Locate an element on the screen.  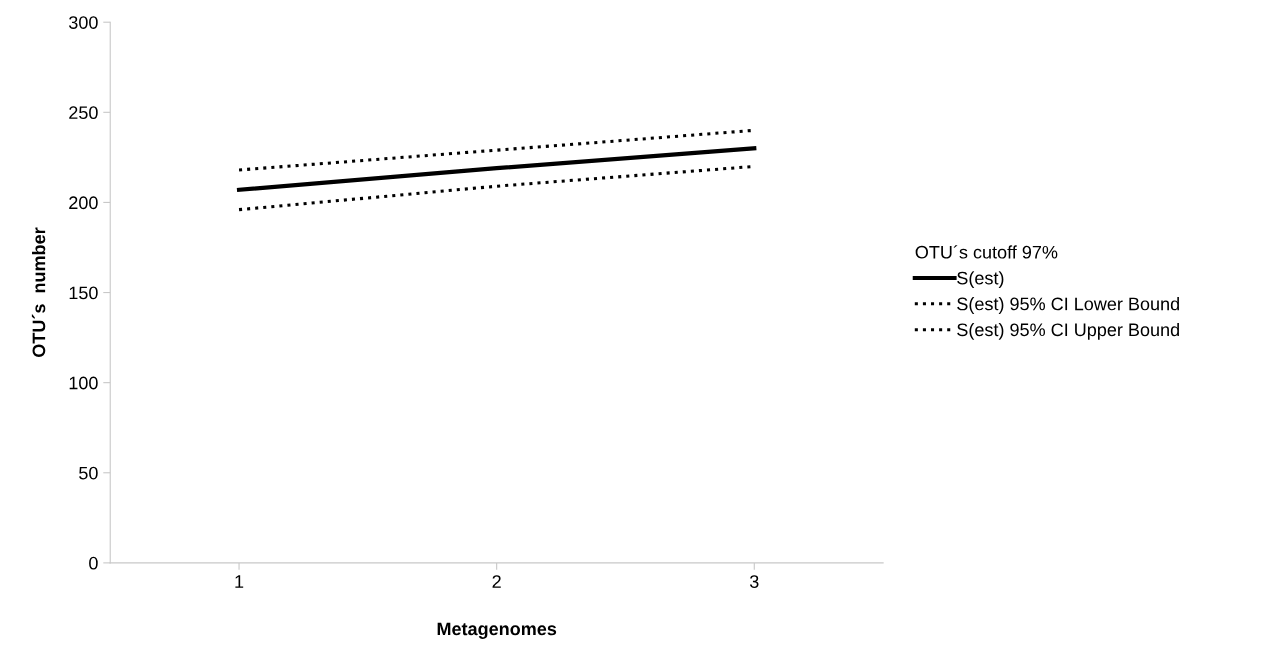
legend-label: S(est) is located at coordinates (980, 280).